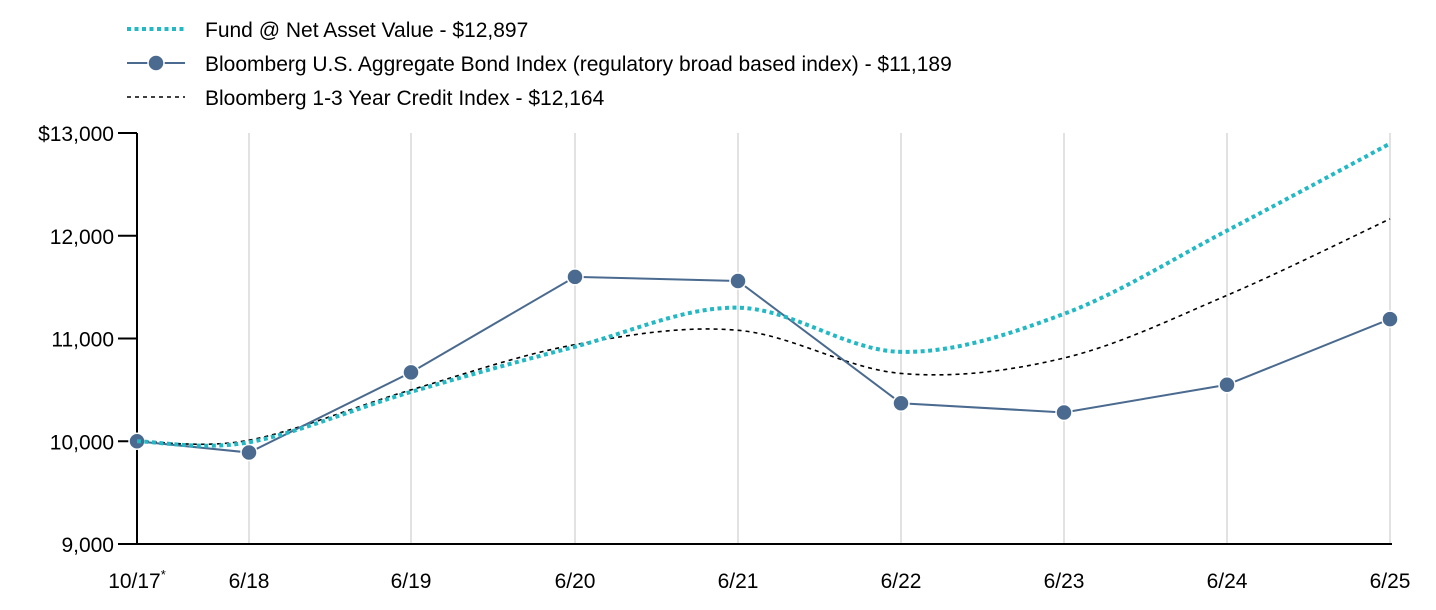 Image resolution: width=1436 pixels, height=610 pixels. Describe the element at coordinates (1227, 581) in the screenshot. I see `x-tick-label: 6/24` at that location.